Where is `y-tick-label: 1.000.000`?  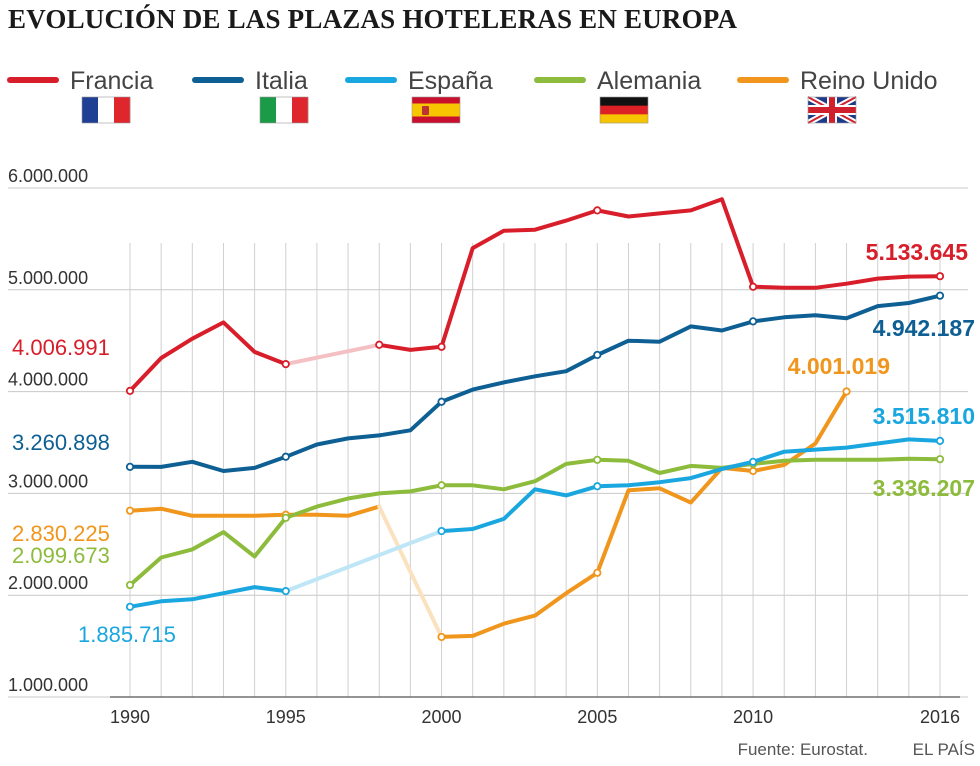
y-tick-label: 1.000.000 is located at coordinates (48, 685).